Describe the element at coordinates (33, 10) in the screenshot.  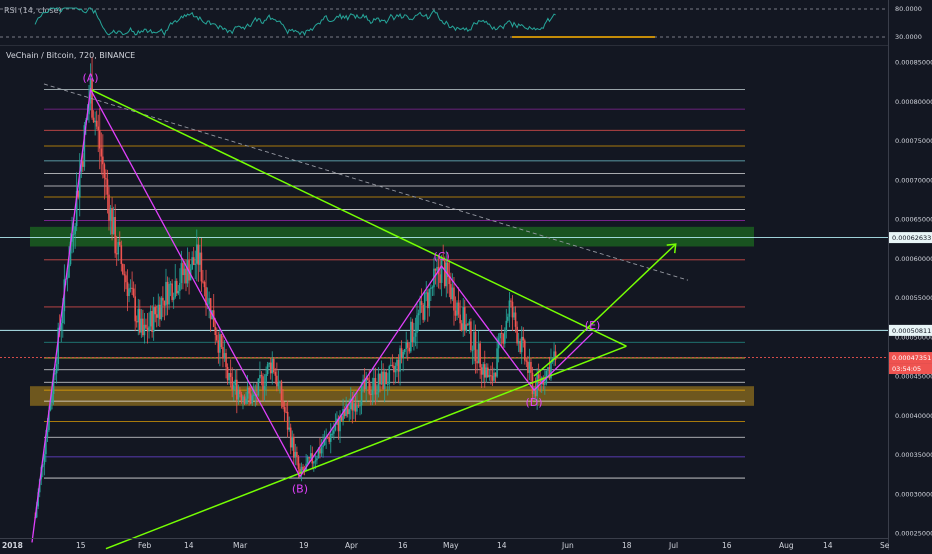
I see `rsi-label: RSI (14, close)` at that location.